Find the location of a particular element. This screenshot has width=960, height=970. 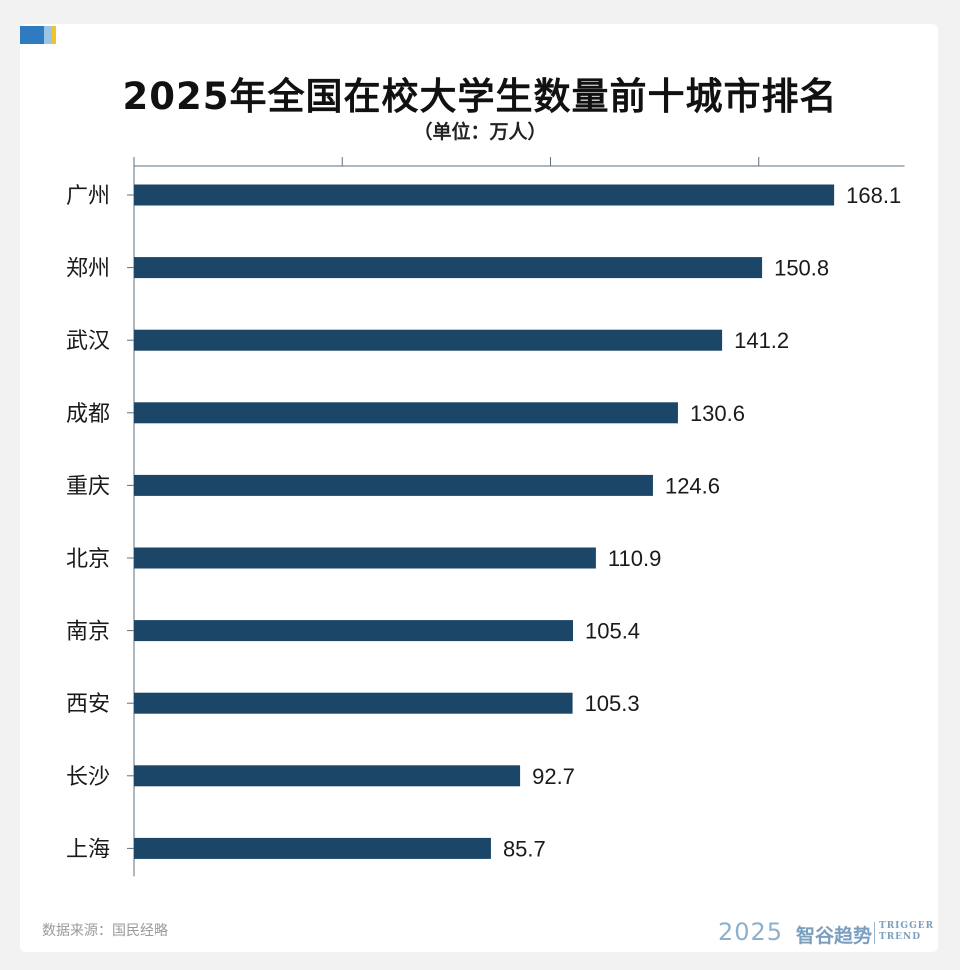

brand-name: 智谷趋势 is located at coordinates (834, 936).